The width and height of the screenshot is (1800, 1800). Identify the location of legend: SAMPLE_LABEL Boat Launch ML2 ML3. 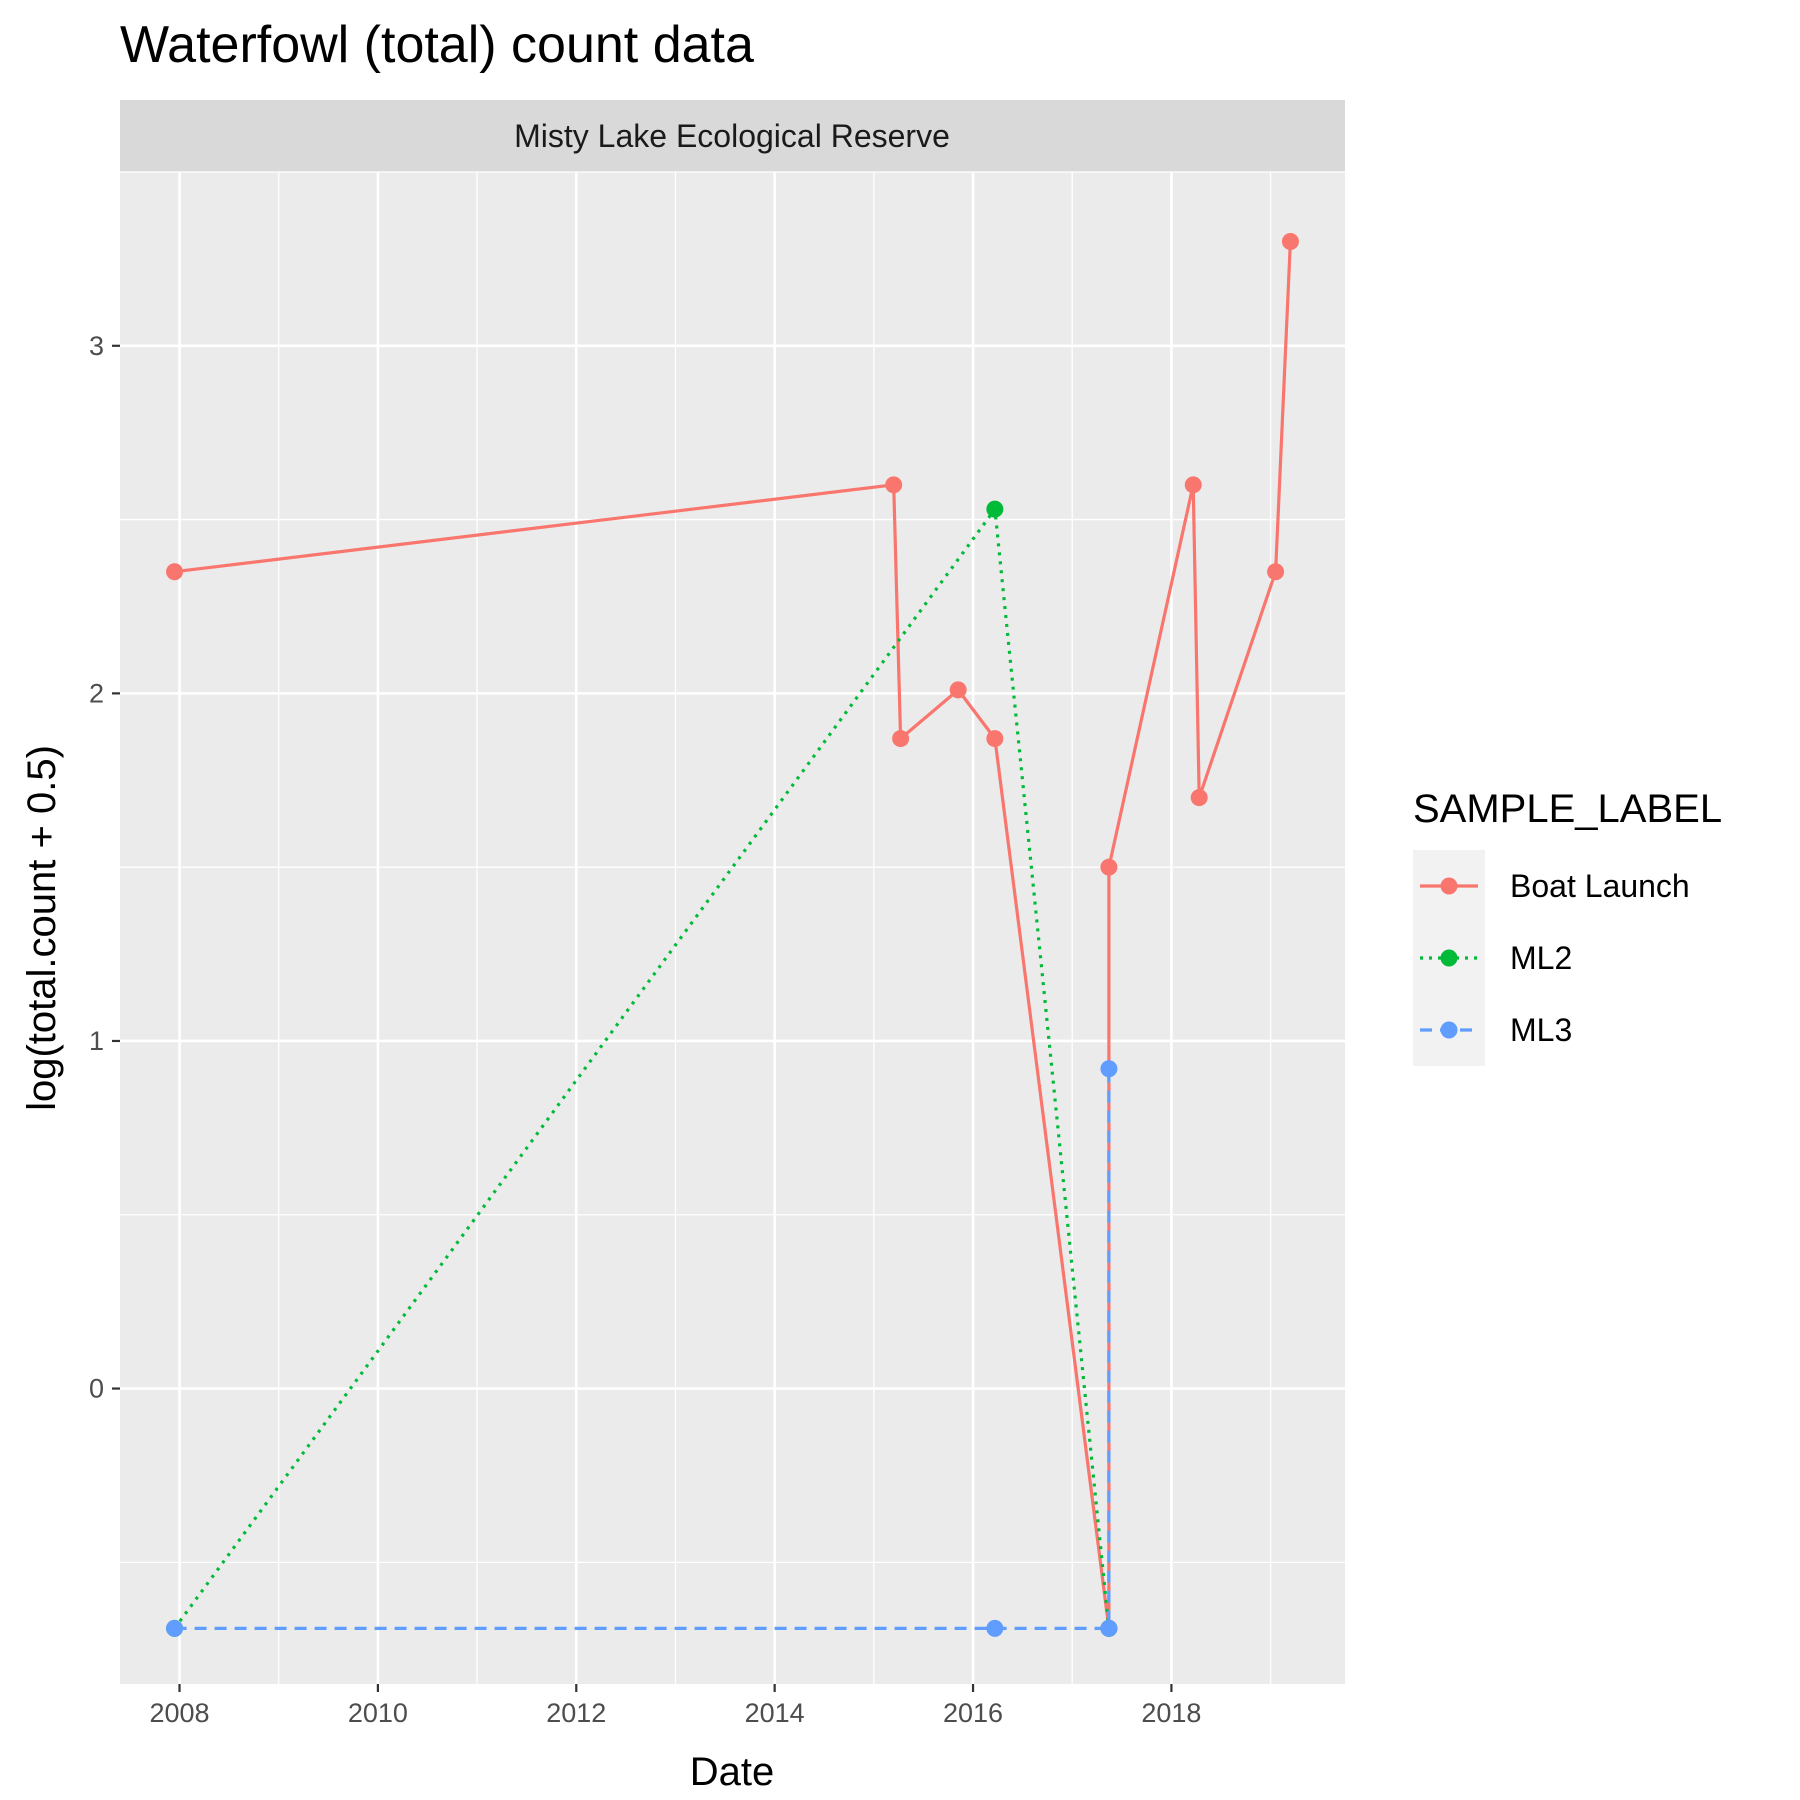
(1567, 926).